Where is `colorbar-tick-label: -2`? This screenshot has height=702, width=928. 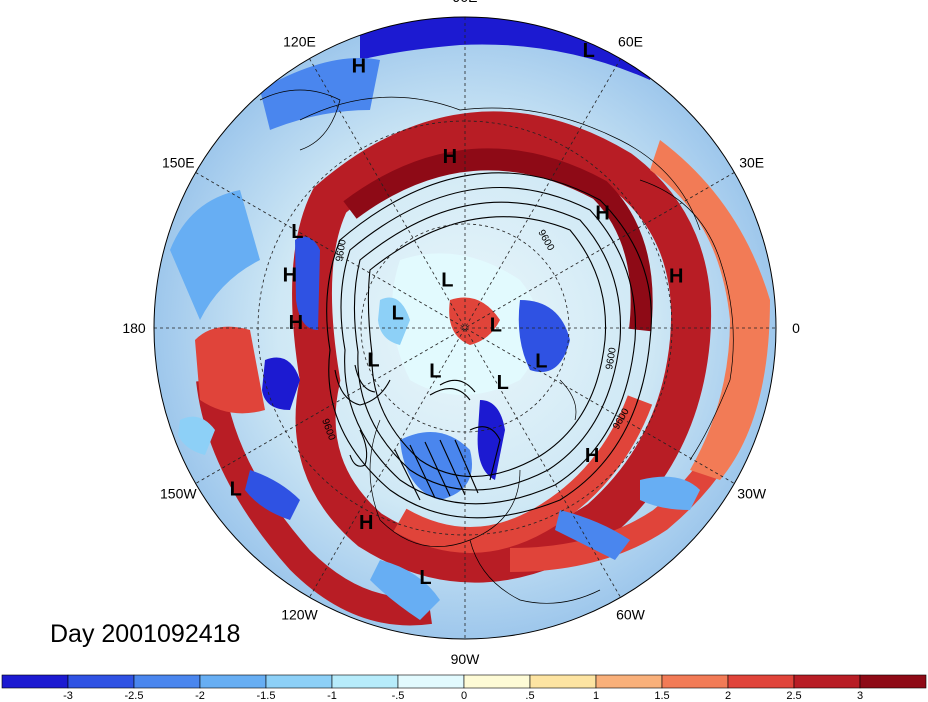
colorbar-tick-label: -2 is located at coordinates (200, 696).